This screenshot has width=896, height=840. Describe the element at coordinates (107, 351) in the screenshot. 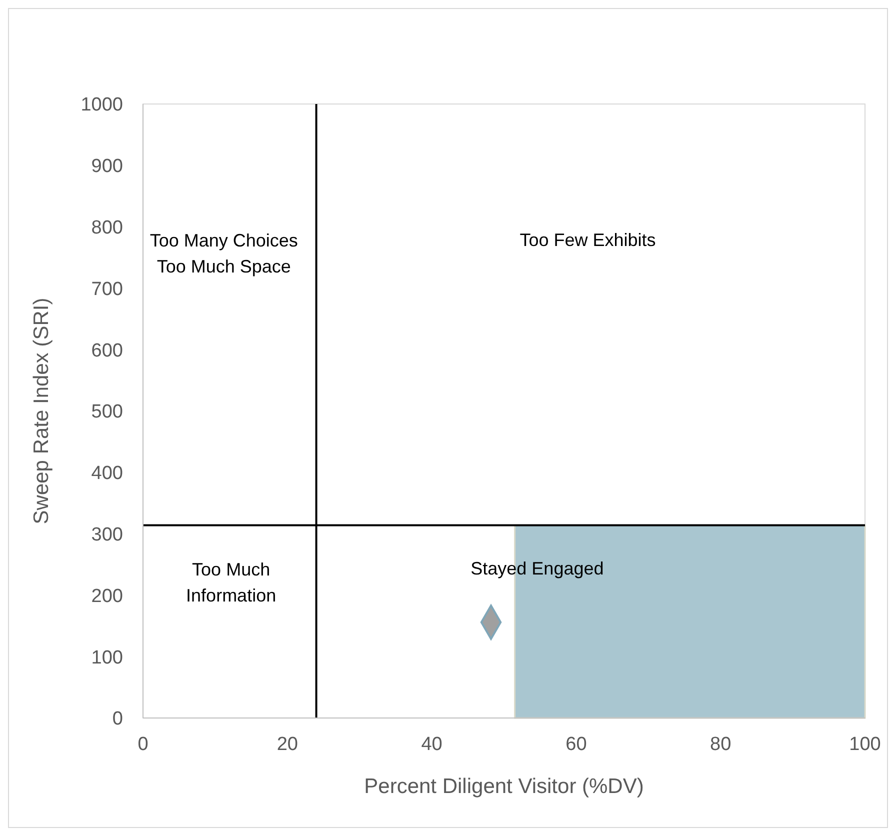

I see `y-tick-label: 600` at that location.